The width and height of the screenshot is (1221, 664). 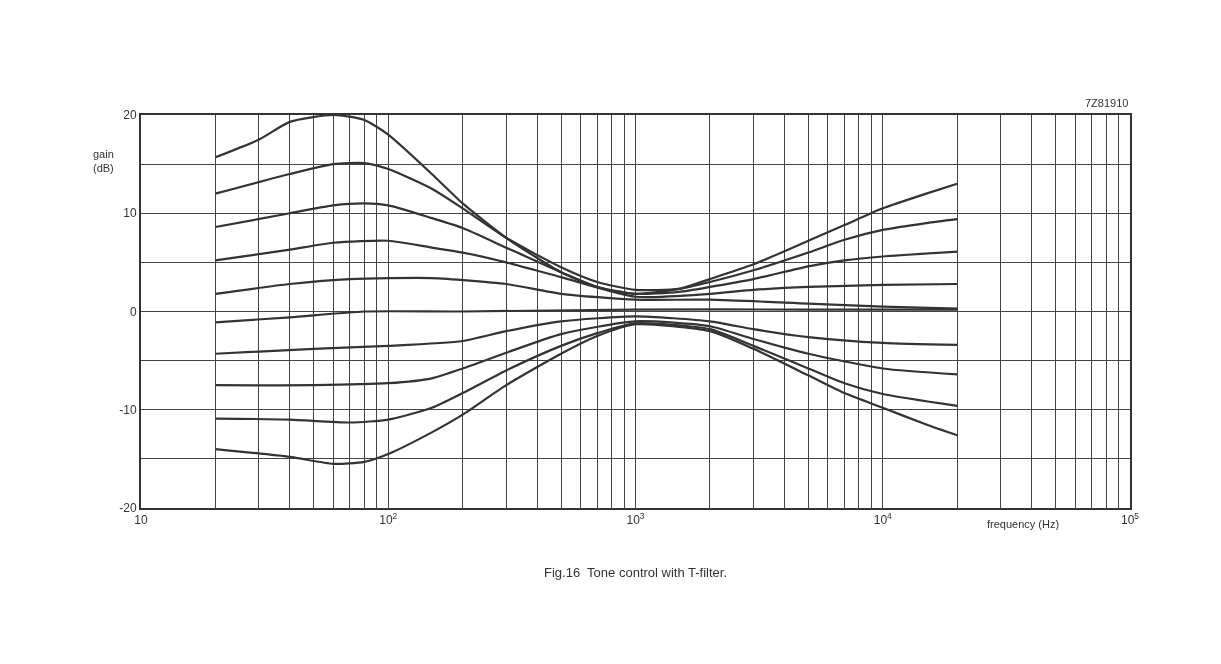 What do you see at coordinates (103, 161) in the screenshot?
I see `y-axis-title: gain (dB)` at bounding box center [103, 161].